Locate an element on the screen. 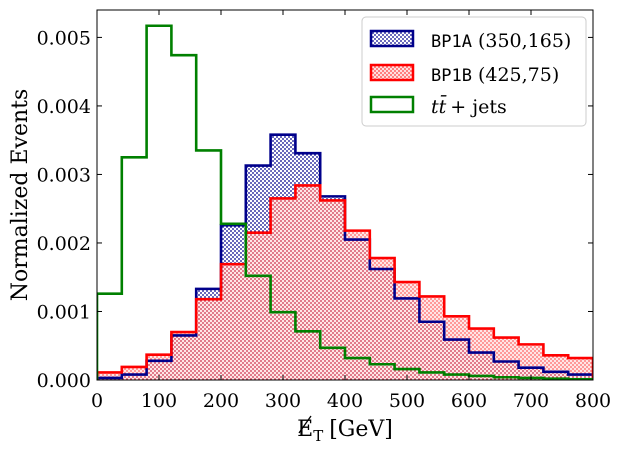  y-tick-label-1: 0.001 is located at coordinates (64, 312).